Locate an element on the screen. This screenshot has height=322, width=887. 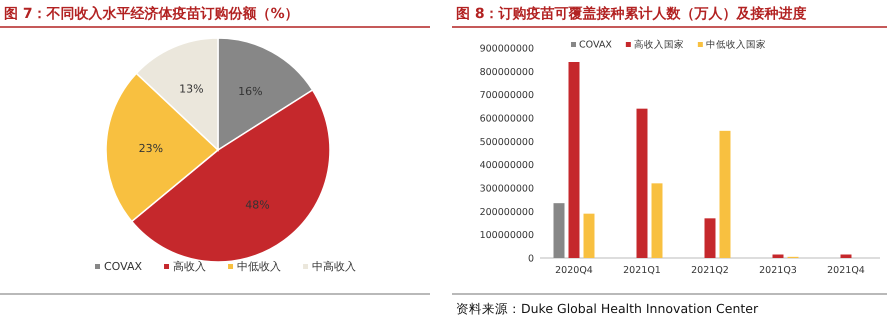
x-tick-label: 2021Q1 is located at coordinates (642, 270).